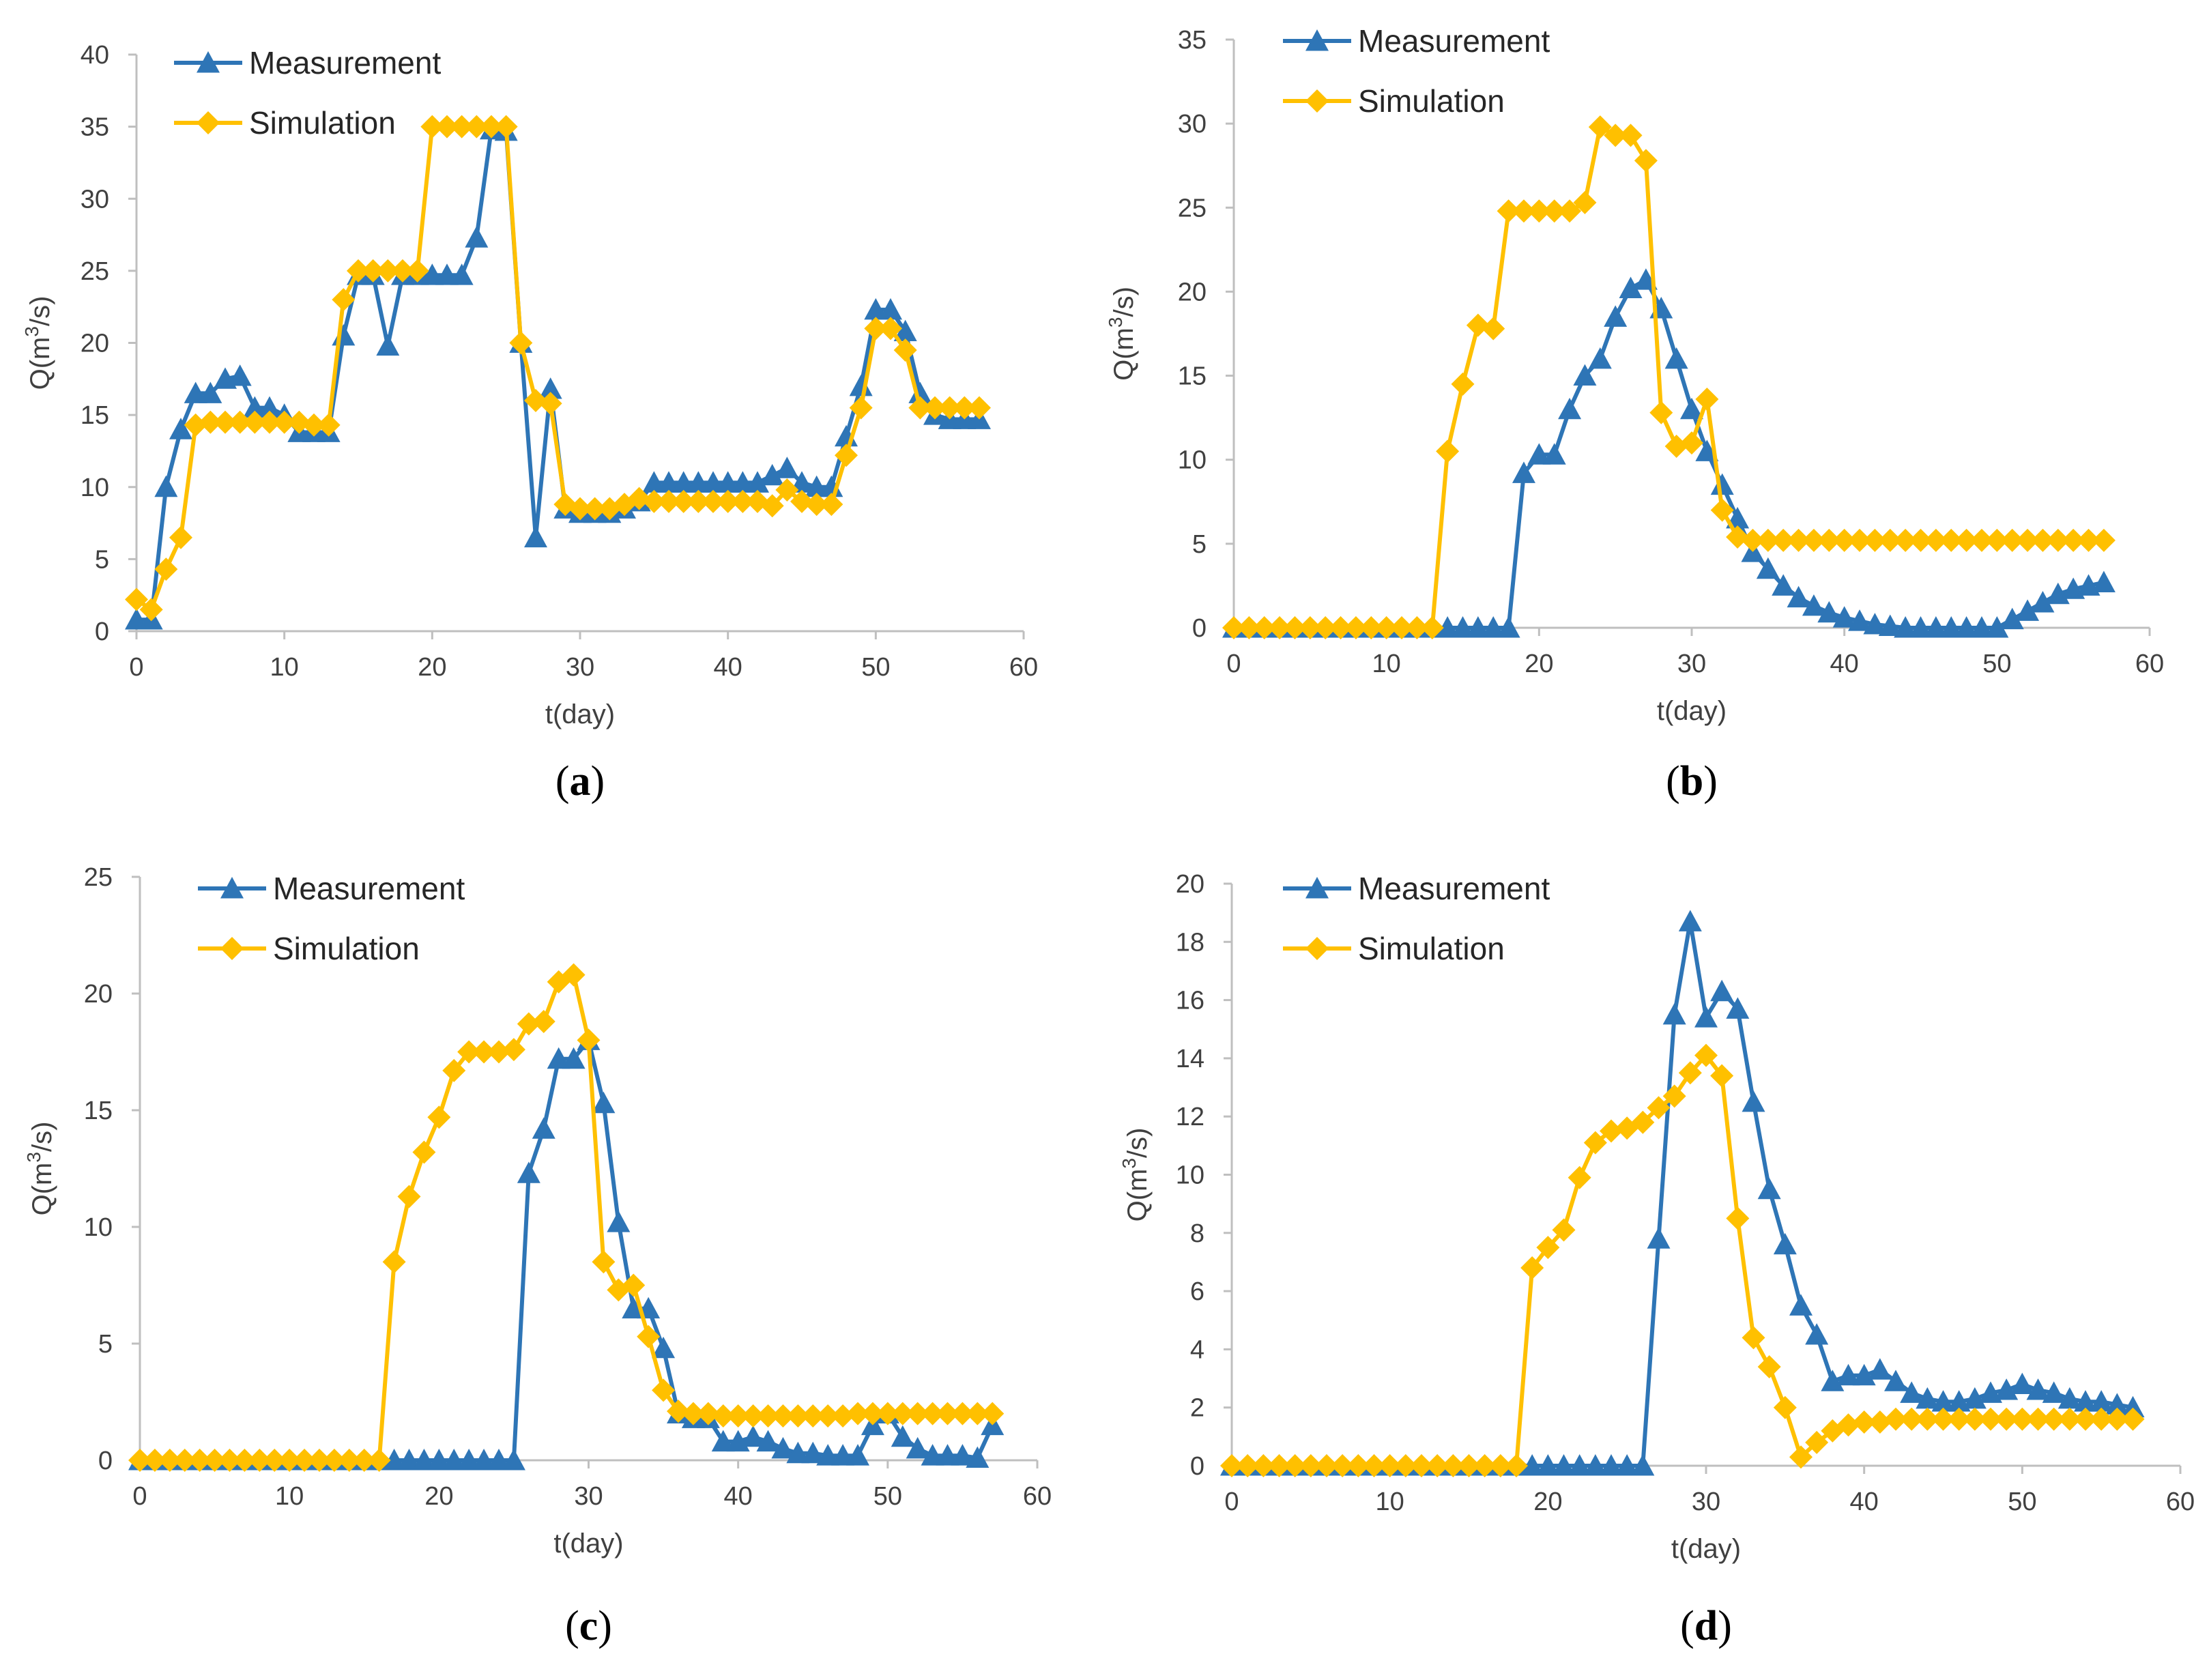 The image size is (2209, 1680). I want to click on x-tick-label: 0, so click(1233, 664).